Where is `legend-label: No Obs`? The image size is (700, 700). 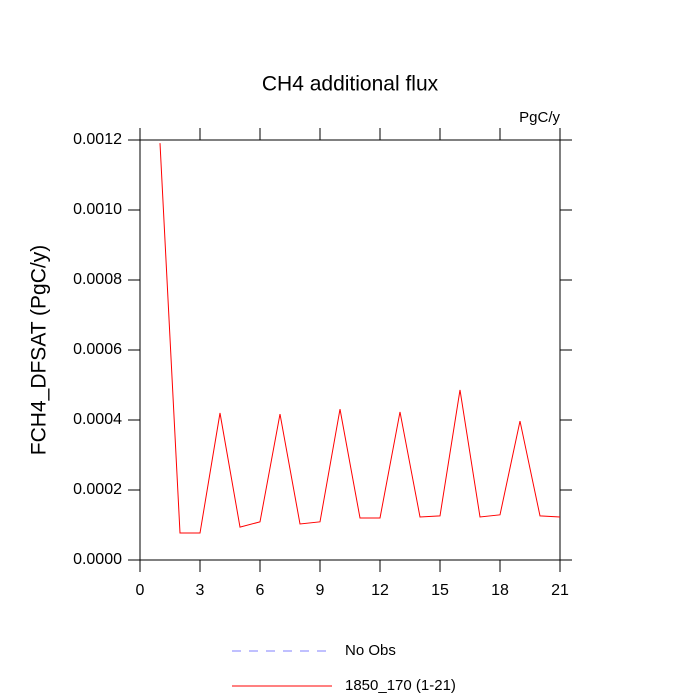
legend-label: No Obs is located at coordinates (370, 650).